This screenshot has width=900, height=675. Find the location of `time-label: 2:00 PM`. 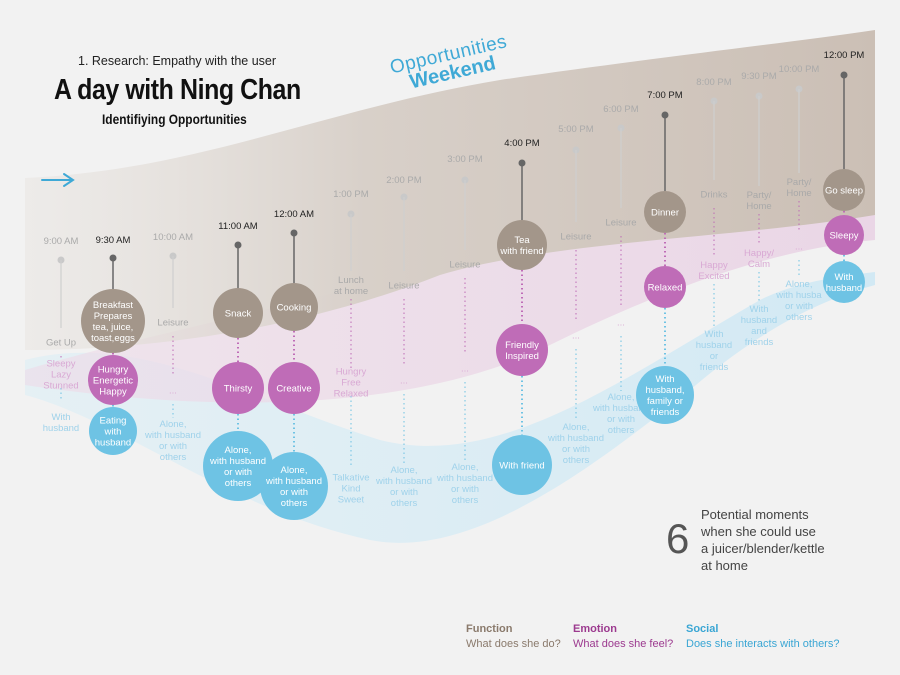

time-label: 2:00 PM is located at coordinates (403, 180).